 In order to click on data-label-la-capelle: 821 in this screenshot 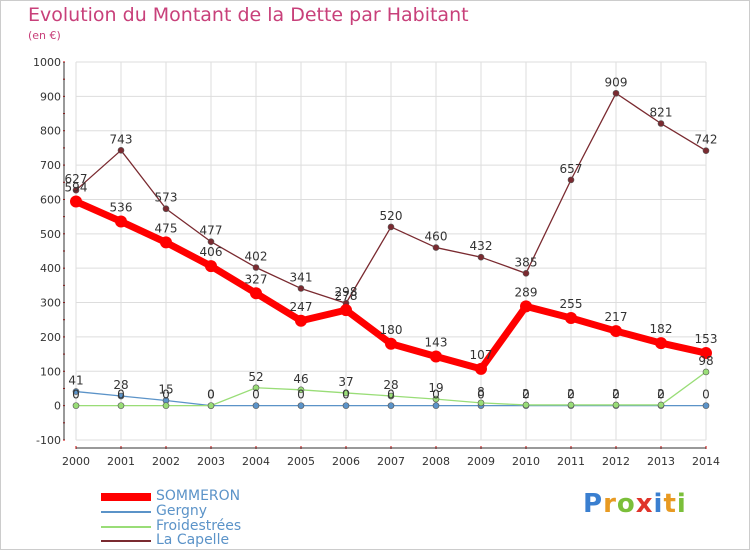, I will do `click(661, 113)`.